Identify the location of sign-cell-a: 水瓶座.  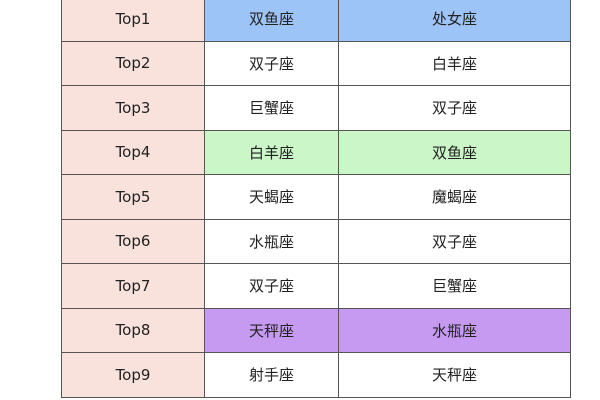
(271, 241).